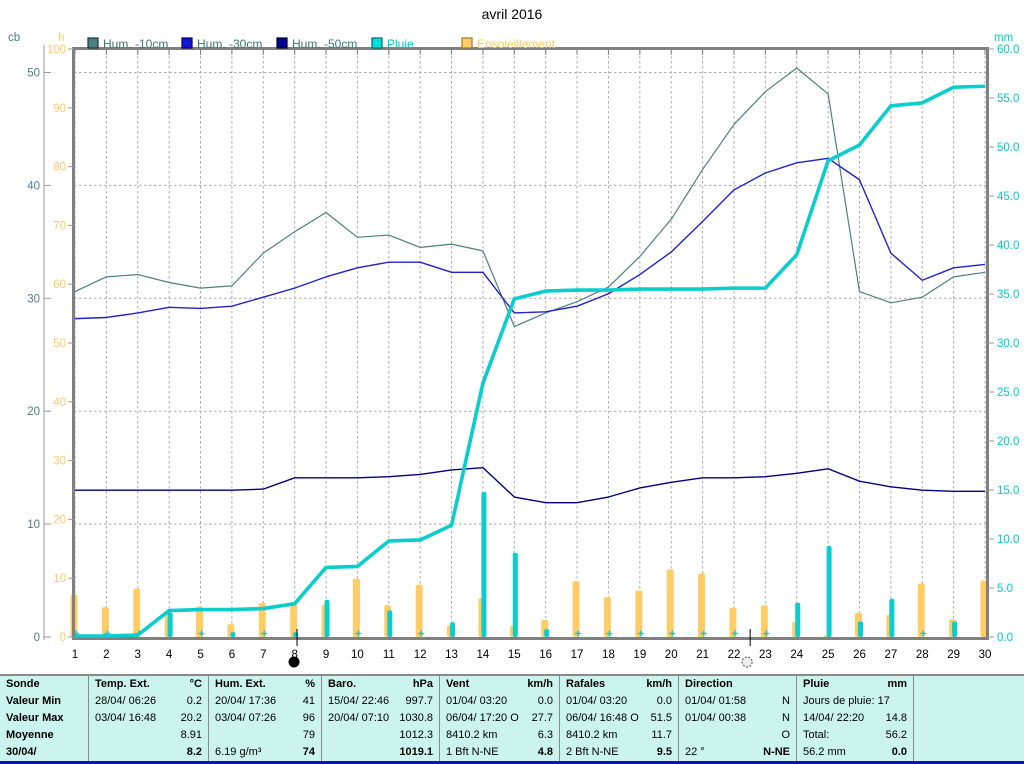  I want to click on baro-header: Baro. hPa, so click(380, 684).